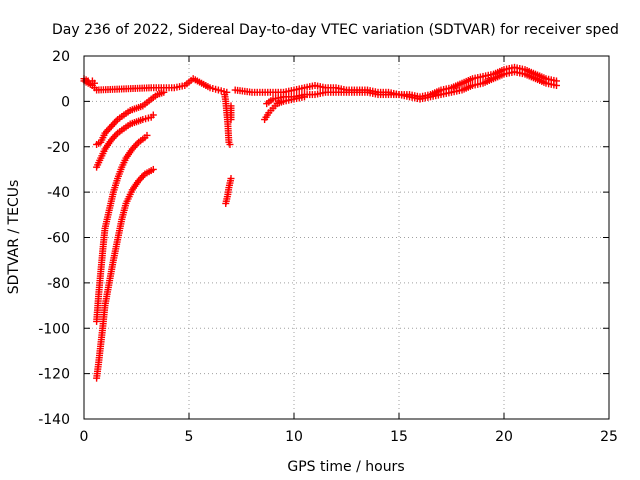 The width and height of the screenshot is (640, 480). I want to click on x-tick-label: 5, so click(189, 437).